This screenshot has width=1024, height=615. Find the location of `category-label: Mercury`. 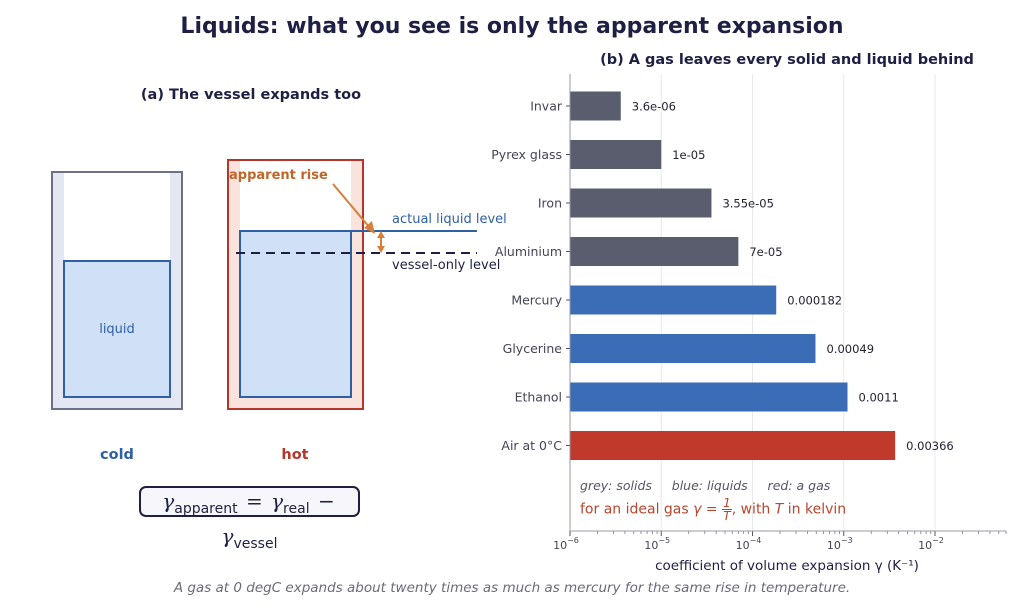

category-label: Mercury is located at coordinates (536, 300).